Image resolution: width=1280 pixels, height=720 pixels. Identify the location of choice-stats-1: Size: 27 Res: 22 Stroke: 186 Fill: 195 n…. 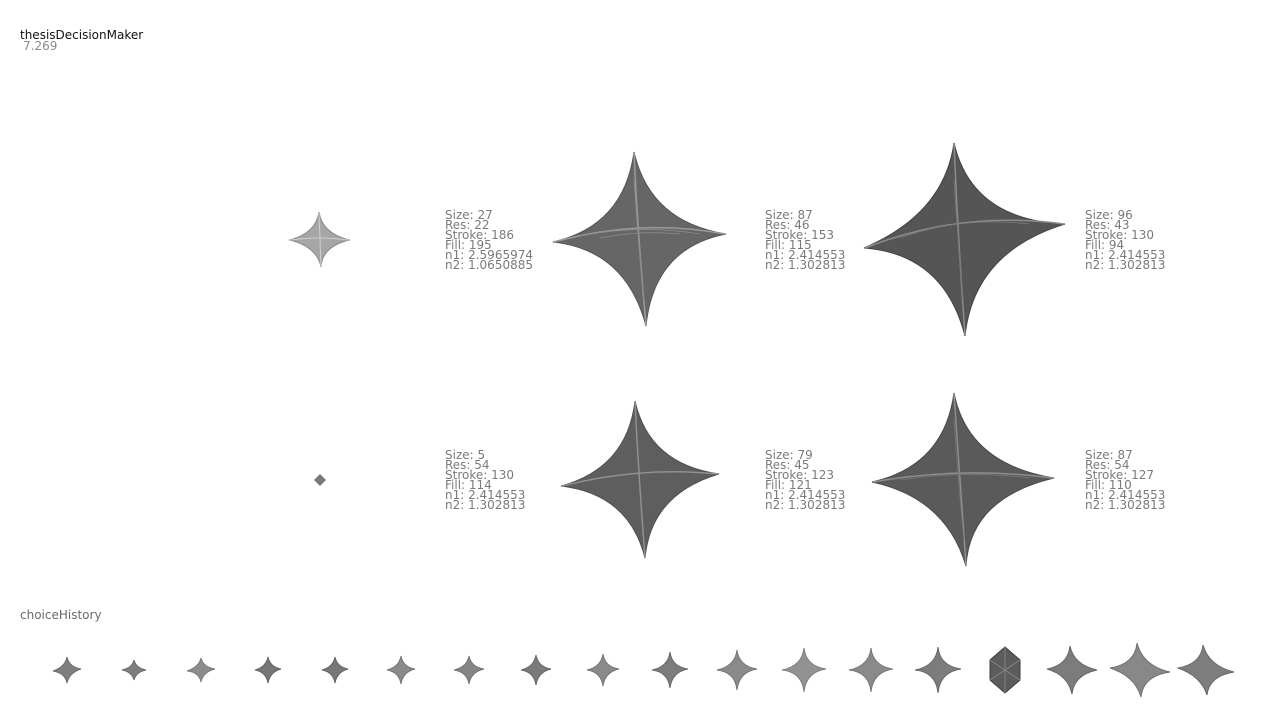
(489, 240).